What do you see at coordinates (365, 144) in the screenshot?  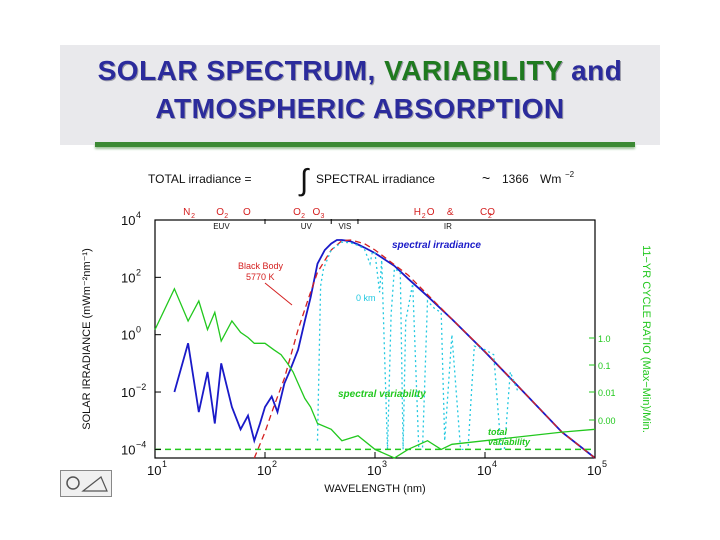 I see `title-divider` at bounding box center [365, 144].